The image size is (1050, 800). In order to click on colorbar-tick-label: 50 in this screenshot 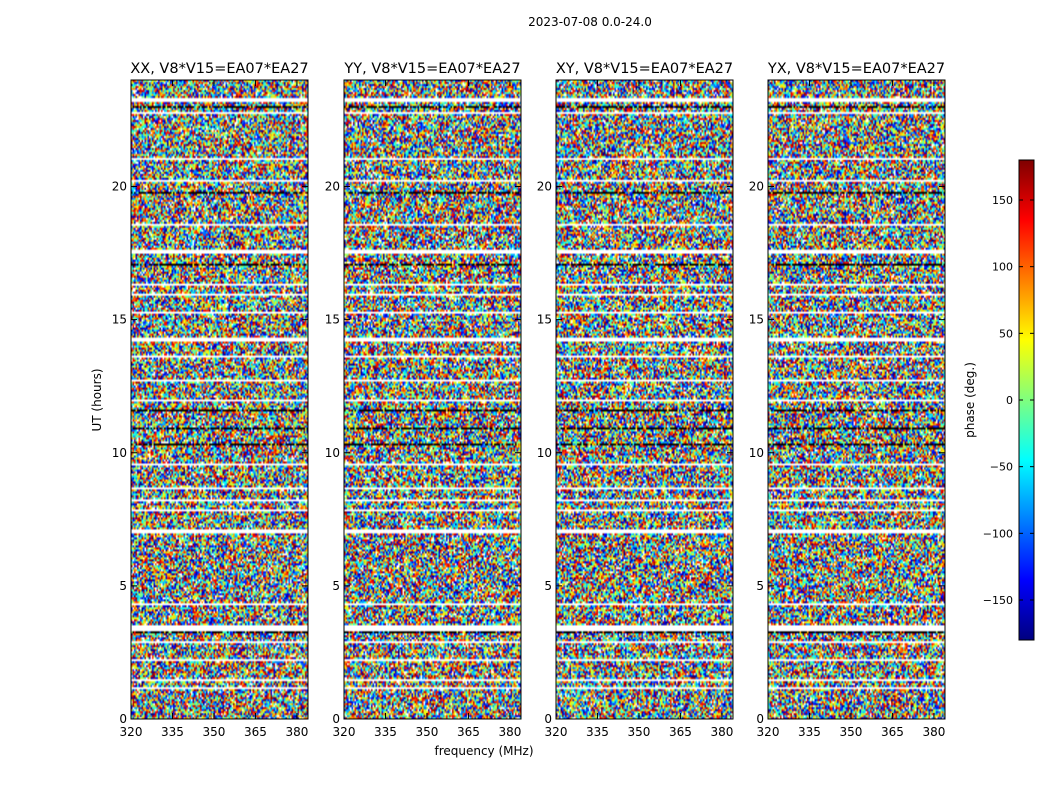, I will do `click(1006, 333)`.